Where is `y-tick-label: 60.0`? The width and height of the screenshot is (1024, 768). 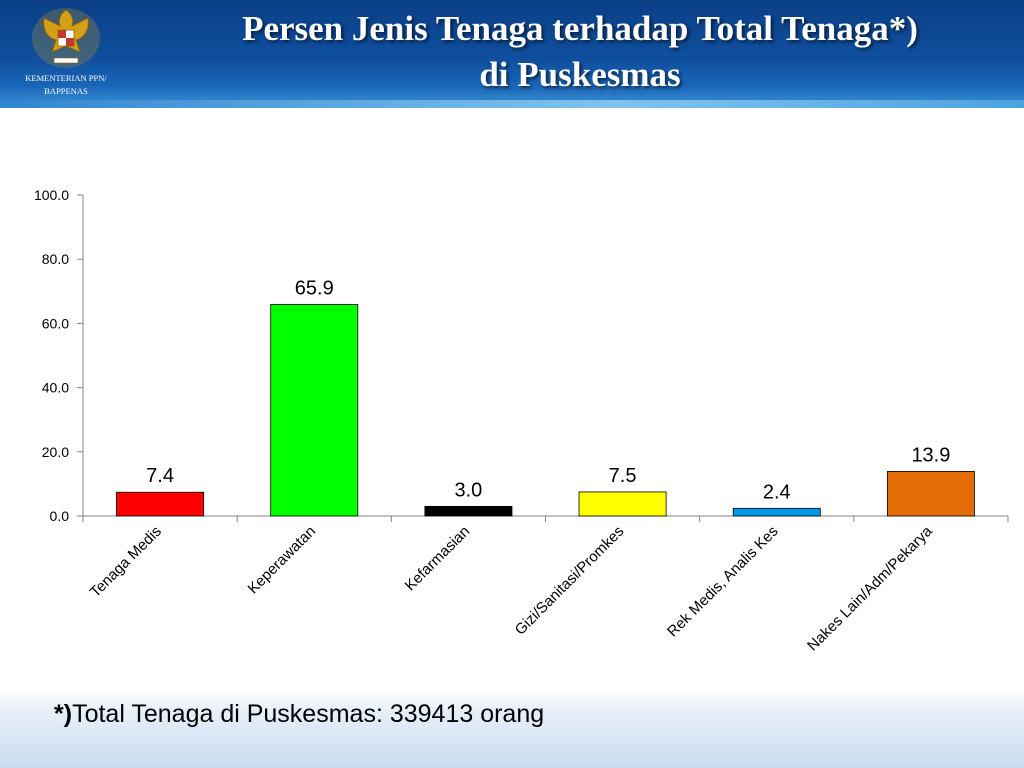
y-tick-label: 60.0 is located at coordinates (55, 323).